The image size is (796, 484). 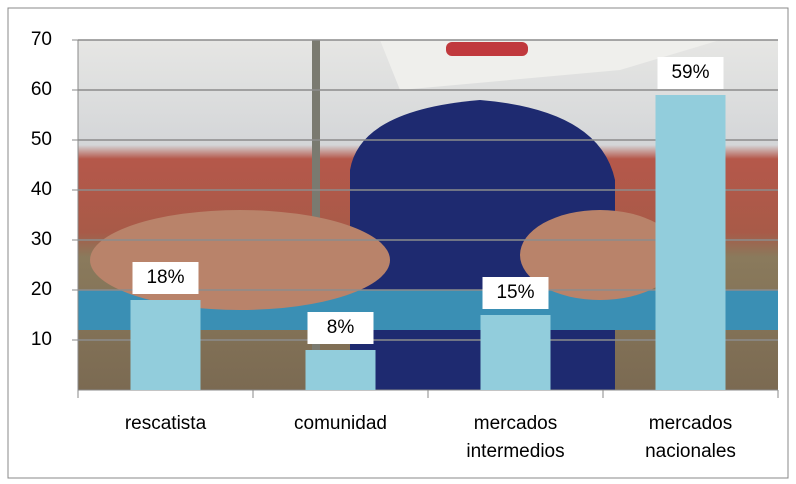 What do you see at coordinates (41, 289) in the screenshot?
I see `y-tick-label: 20` at bounding box center [41, 289].